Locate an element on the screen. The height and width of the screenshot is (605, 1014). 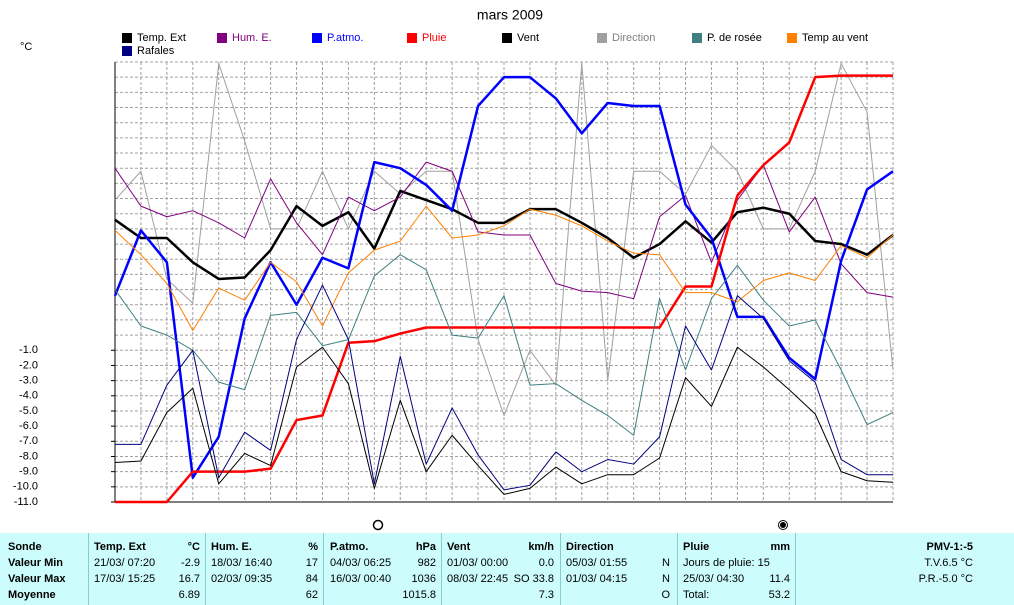
cell-date: 01/03/ 00:00 is located at coordinates (478, 563).